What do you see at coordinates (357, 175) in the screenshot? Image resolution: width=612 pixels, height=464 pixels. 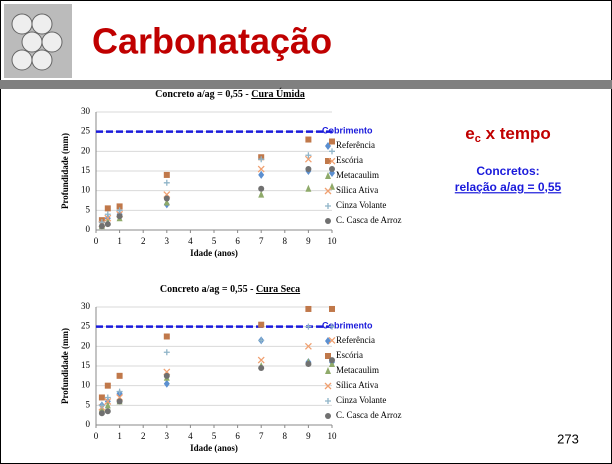 I see `legend-label: Metacaulim` at bounding box center [357, 175].